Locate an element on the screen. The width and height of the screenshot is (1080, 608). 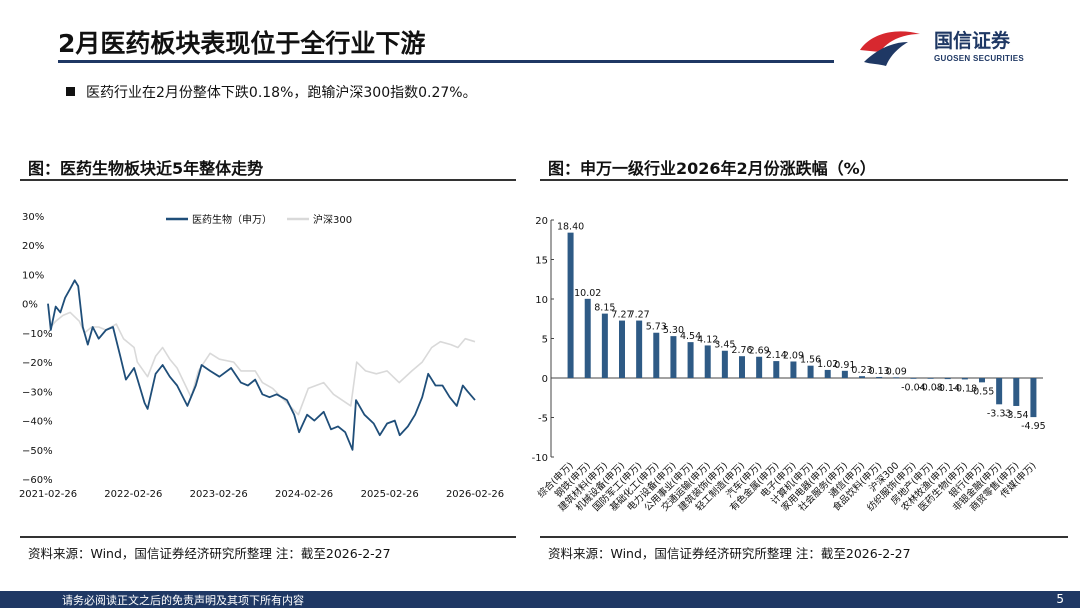
title-underline is located at coordinates (446, 61).